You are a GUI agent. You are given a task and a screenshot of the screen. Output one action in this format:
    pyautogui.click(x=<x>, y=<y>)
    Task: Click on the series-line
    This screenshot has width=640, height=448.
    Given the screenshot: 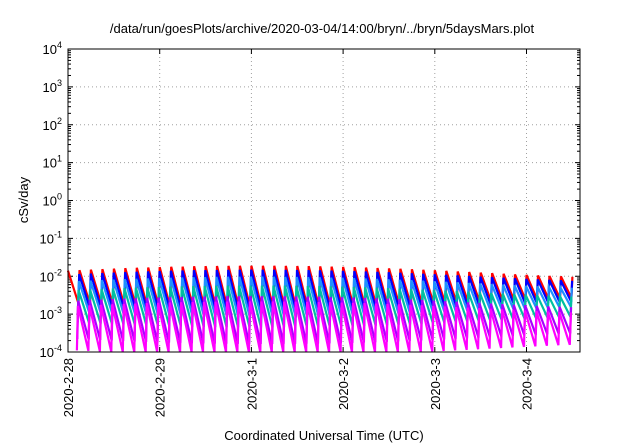 What is the action you would take?
    pyautogui.click(x=323, y=327)
    